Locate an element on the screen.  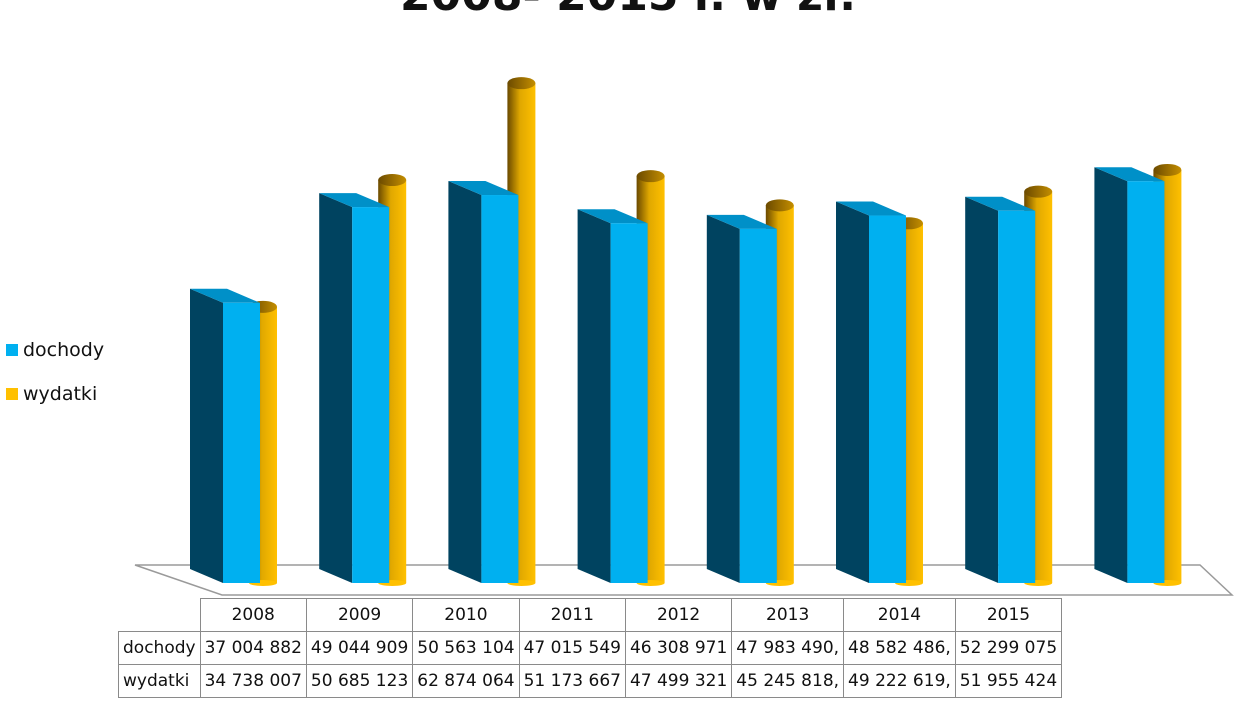
x-tick-label: 2015 is located at coordinates (1008, 615).